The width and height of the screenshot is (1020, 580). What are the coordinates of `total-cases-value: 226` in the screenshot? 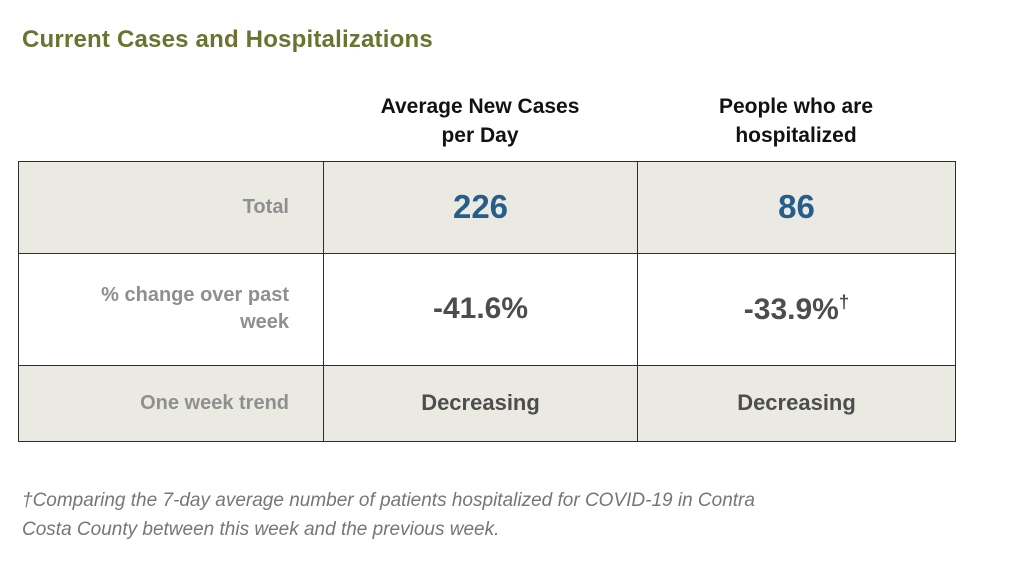 It's located at (480, 207).